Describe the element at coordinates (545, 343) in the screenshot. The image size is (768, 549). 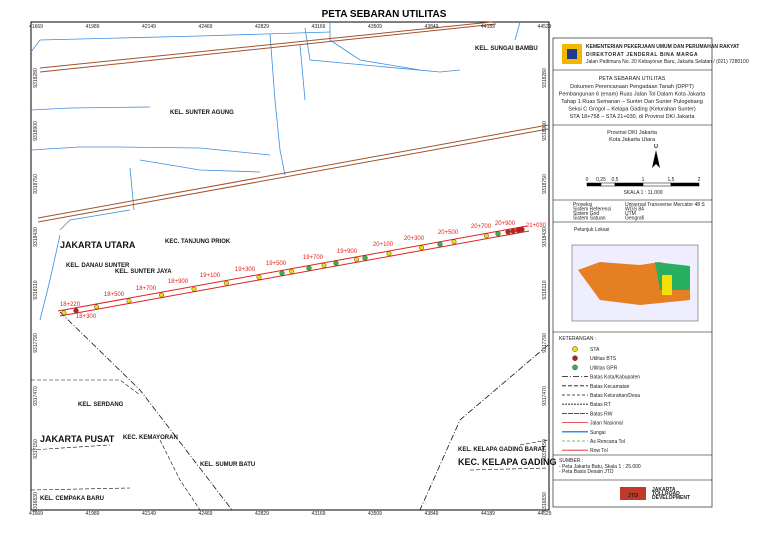
I see `label: 9317790` at that location.